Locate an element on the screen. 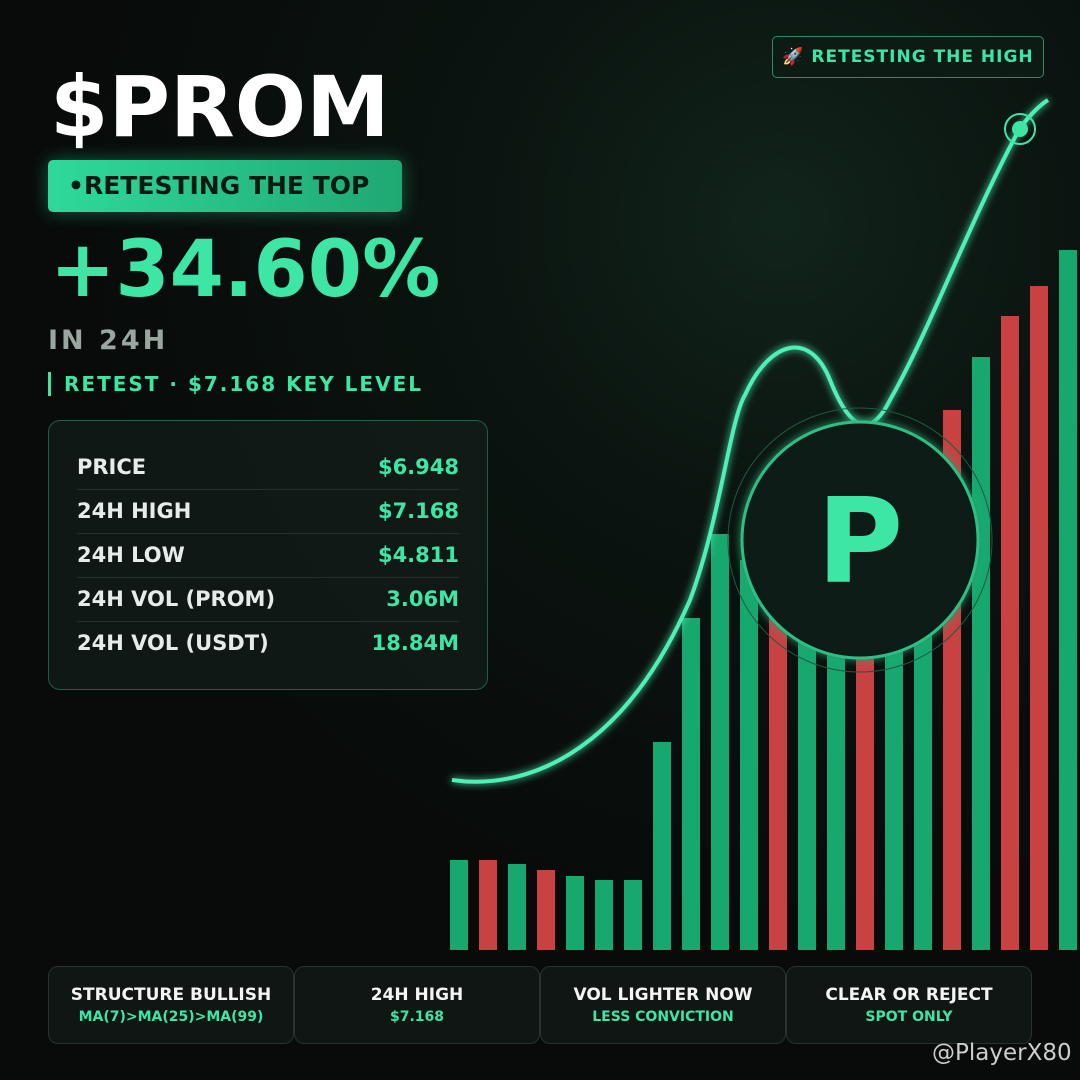 This screenshot has width=1080, height=1080. stat-label: 24H LOW is located at coordinates (131, 555).